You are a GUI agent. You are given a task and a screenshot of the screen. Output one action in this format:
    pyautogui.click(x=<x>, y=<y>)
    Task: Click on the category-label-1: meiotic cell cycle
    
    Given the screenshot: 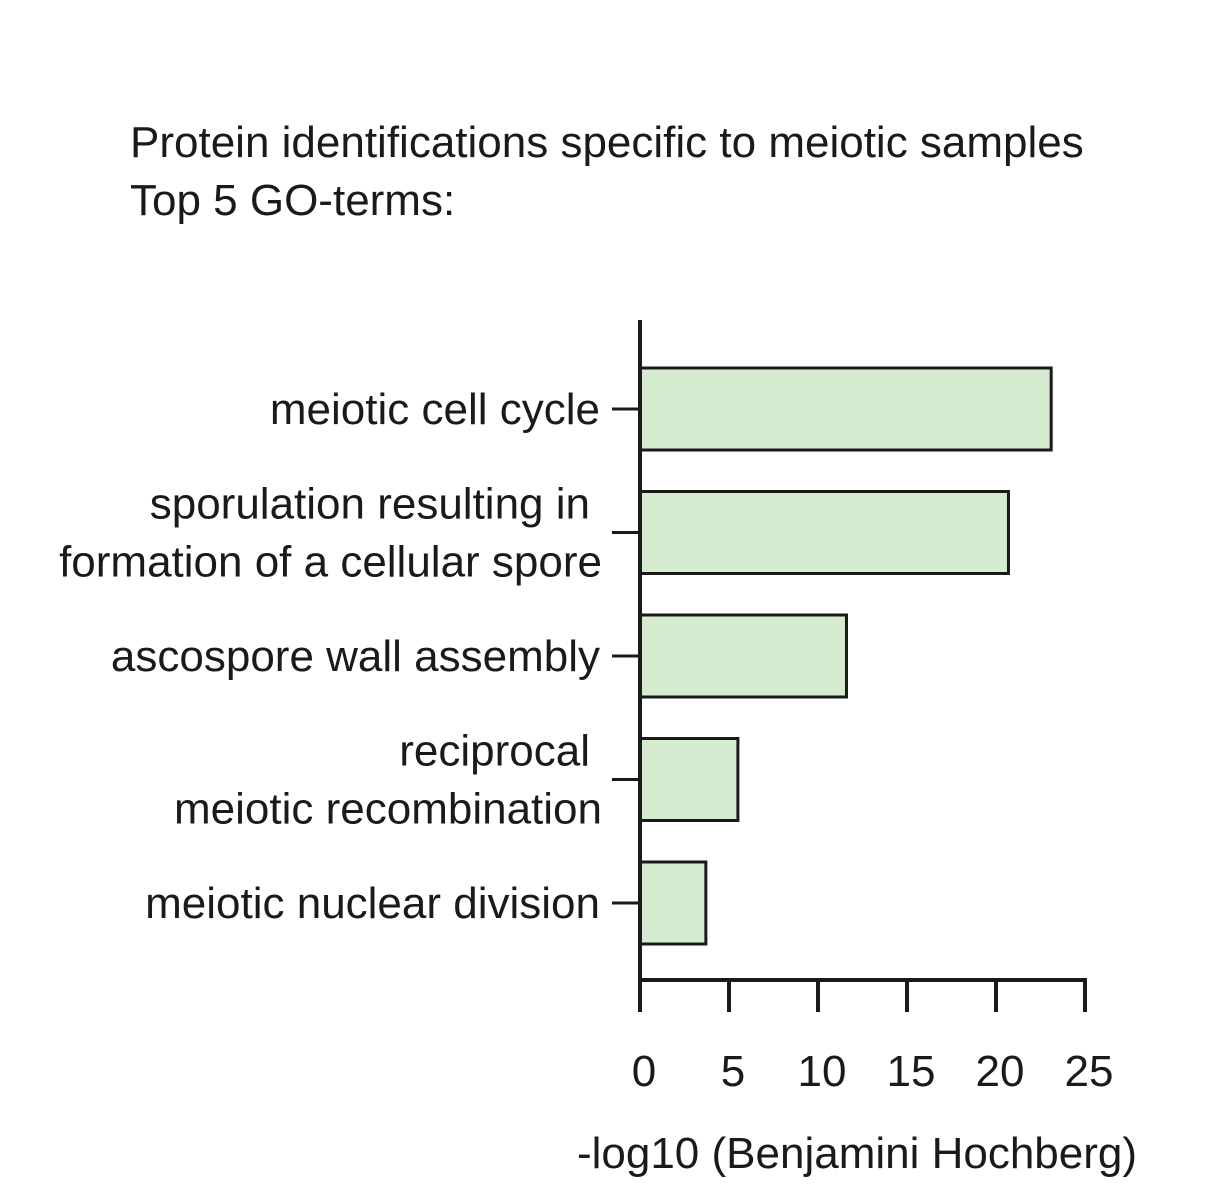 What is the action you would take?
    pyautogui.click(x=435, y=409)
    